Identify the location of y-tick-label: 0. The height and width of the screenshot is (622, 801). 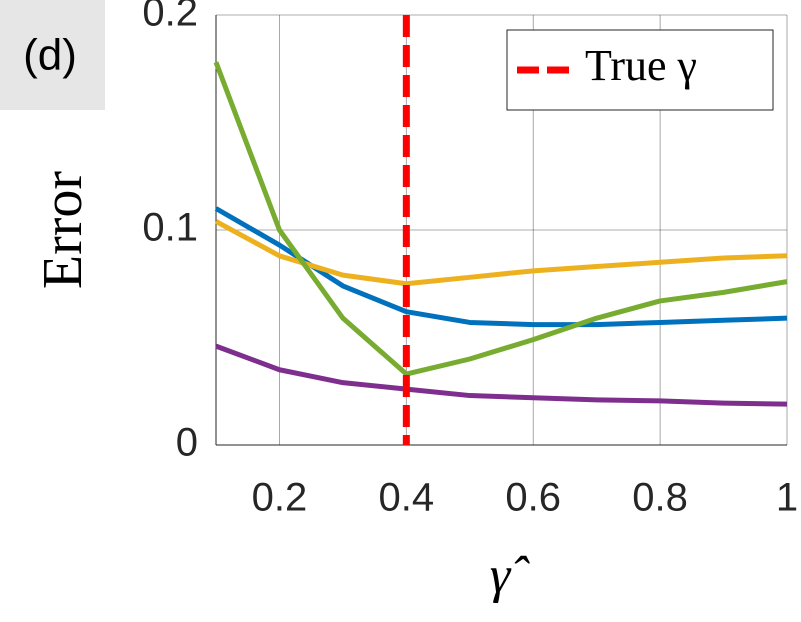
(187, 443).